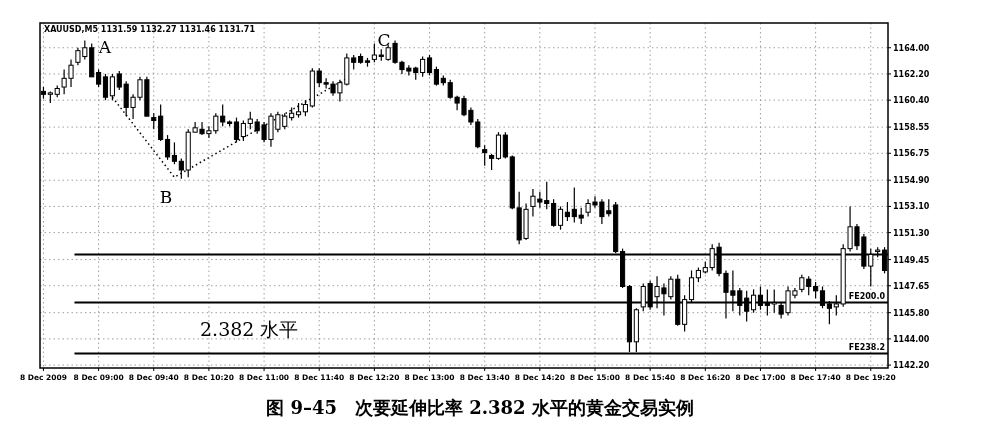 This screenshot has height=447, width=1005. I want to click on text: 图 9–45 次要延伸比率 2.382 水平的黄金交易实例, so click(480, 407).